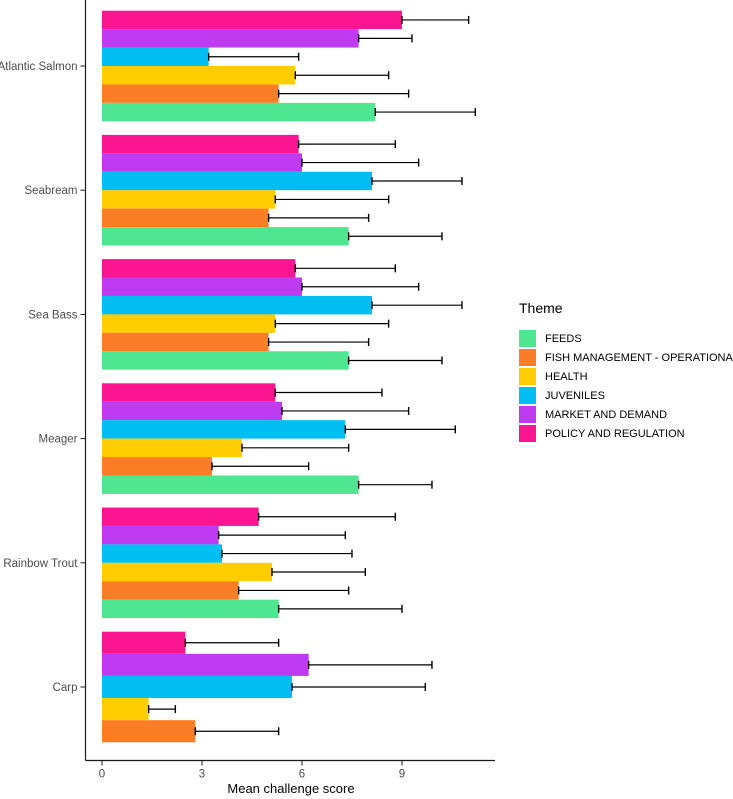 The height and width of the screenshot is (799, 733). I want to click on legend-item: FISH MANAGEMENT - OPERATIONAL, so click(626, 357).